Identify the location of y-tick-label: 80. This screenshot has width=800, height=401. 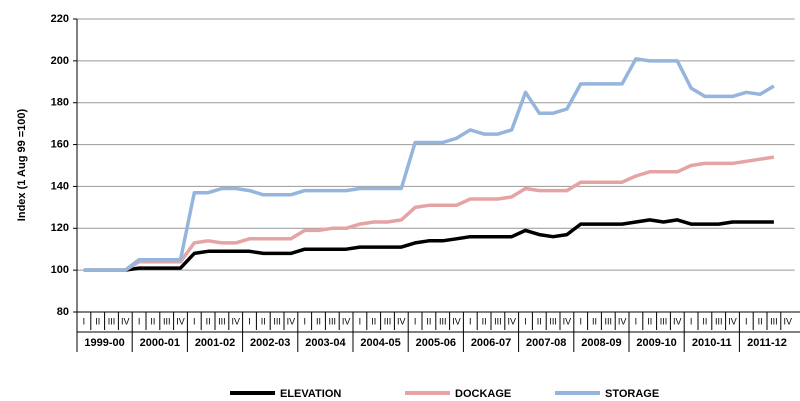
(63, 312).